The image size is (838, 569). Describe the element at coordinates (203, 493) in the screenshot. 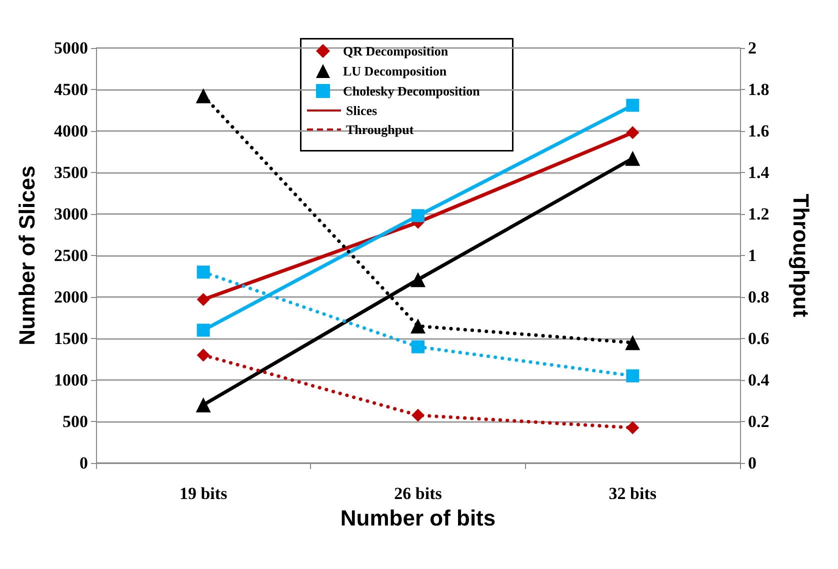

I see `x-tick-label: 19 bits` at that location.